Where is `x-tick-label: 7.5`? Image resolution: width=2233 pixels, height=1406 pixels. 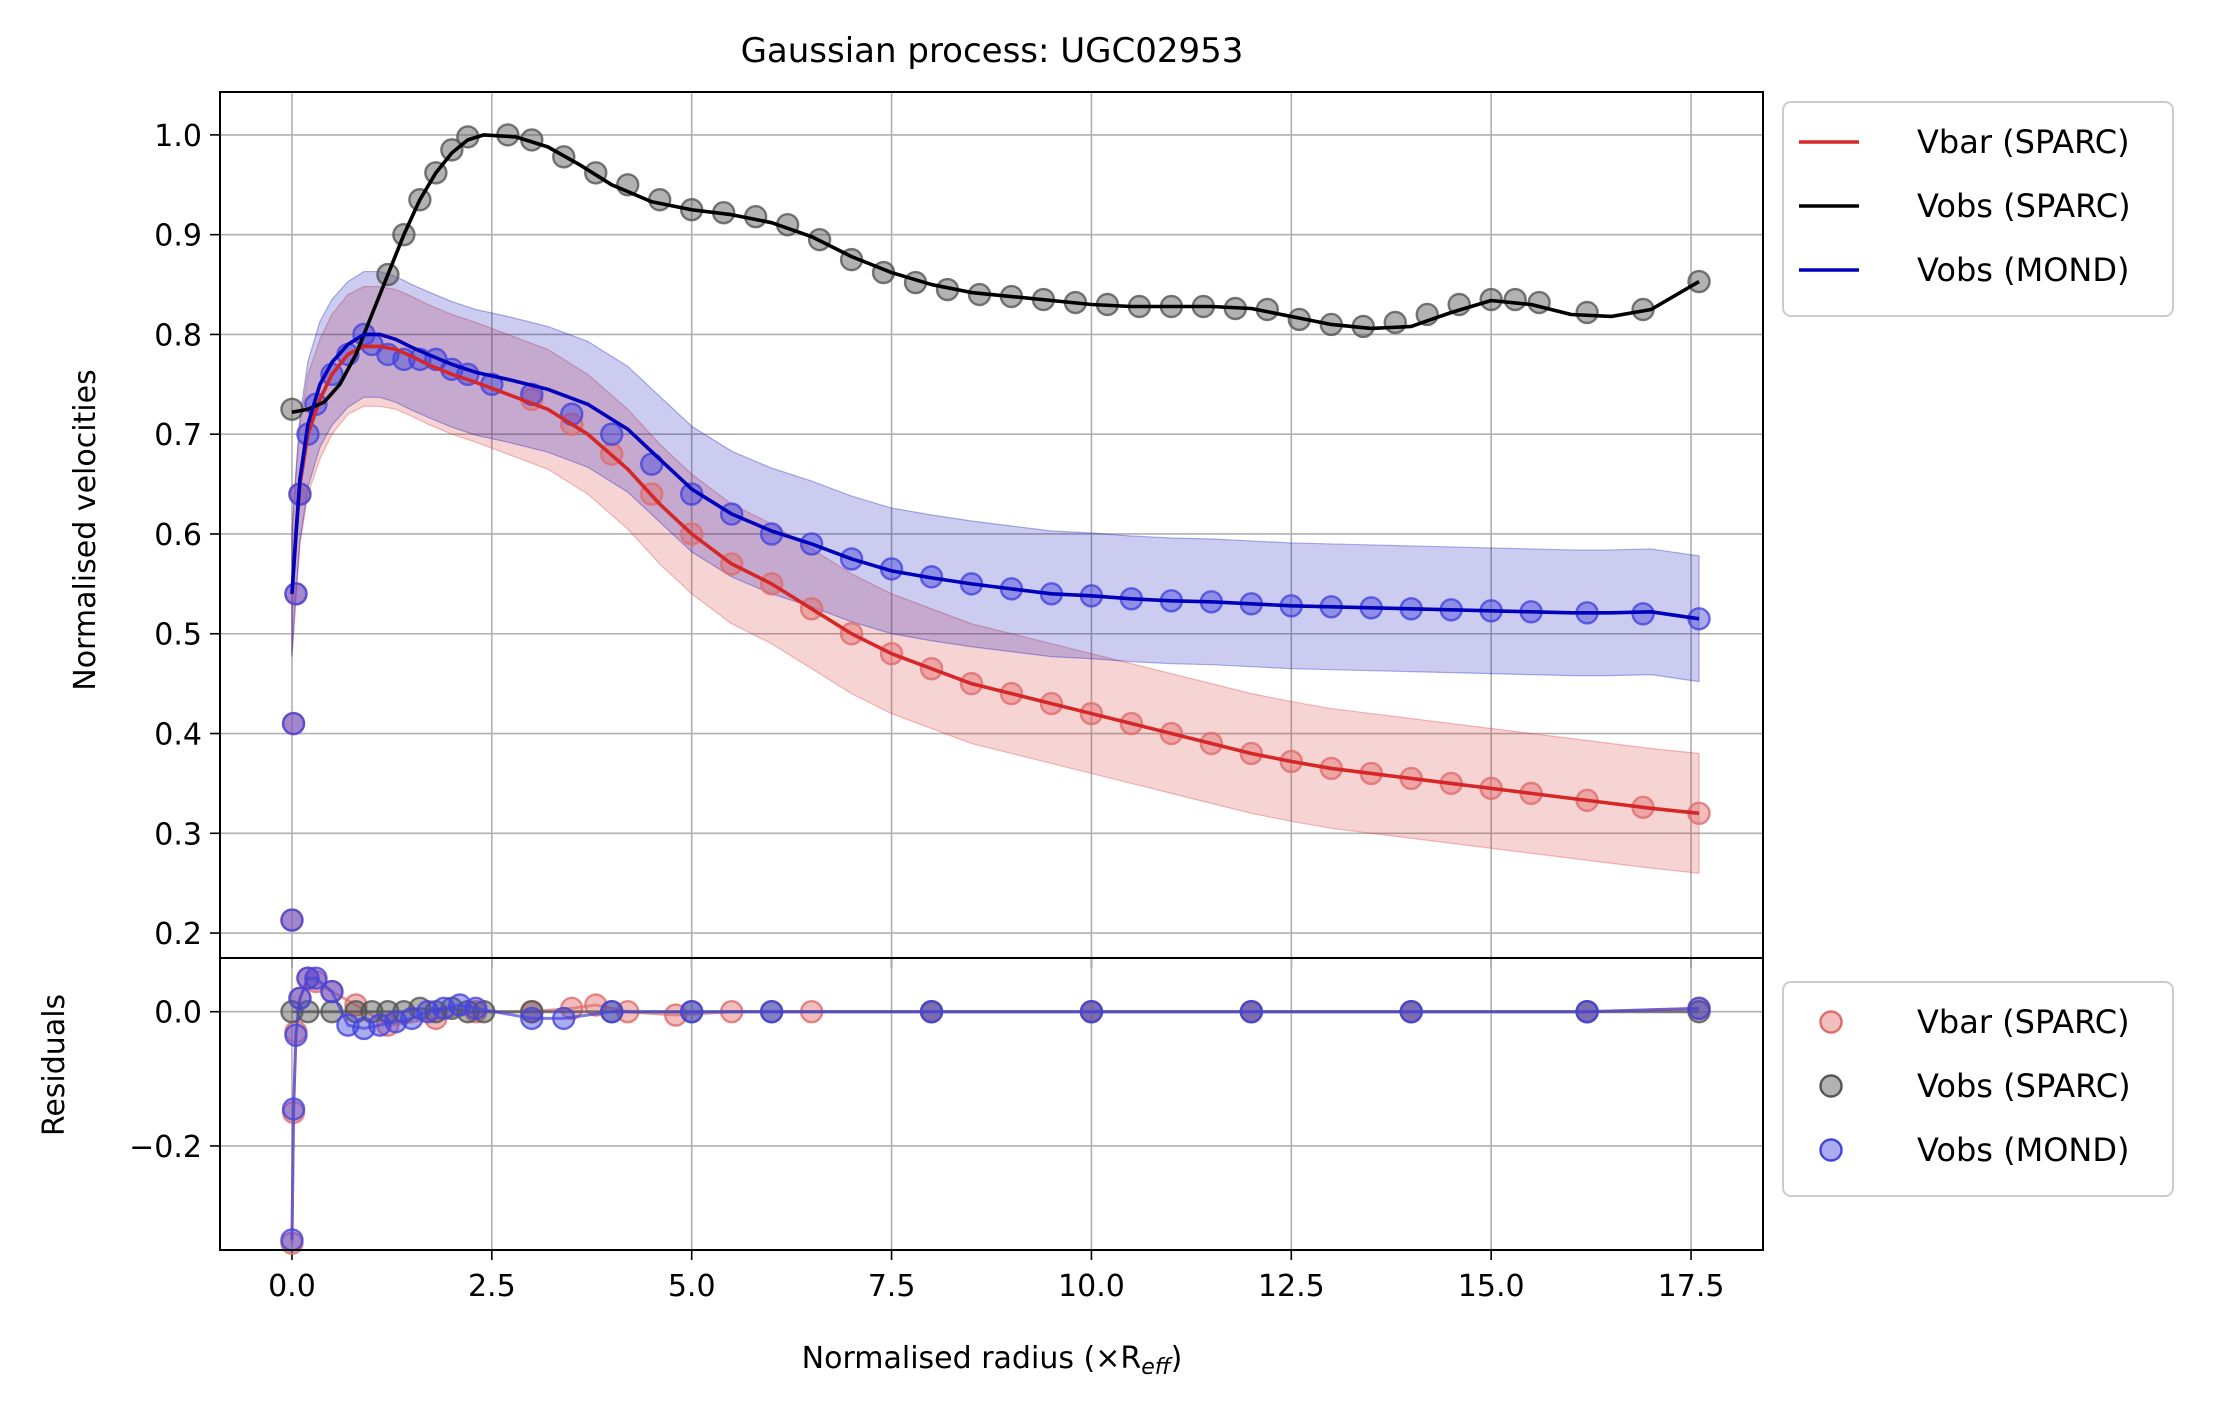
x-tick-label: 7.5 is located at coordinates (892, 1286).